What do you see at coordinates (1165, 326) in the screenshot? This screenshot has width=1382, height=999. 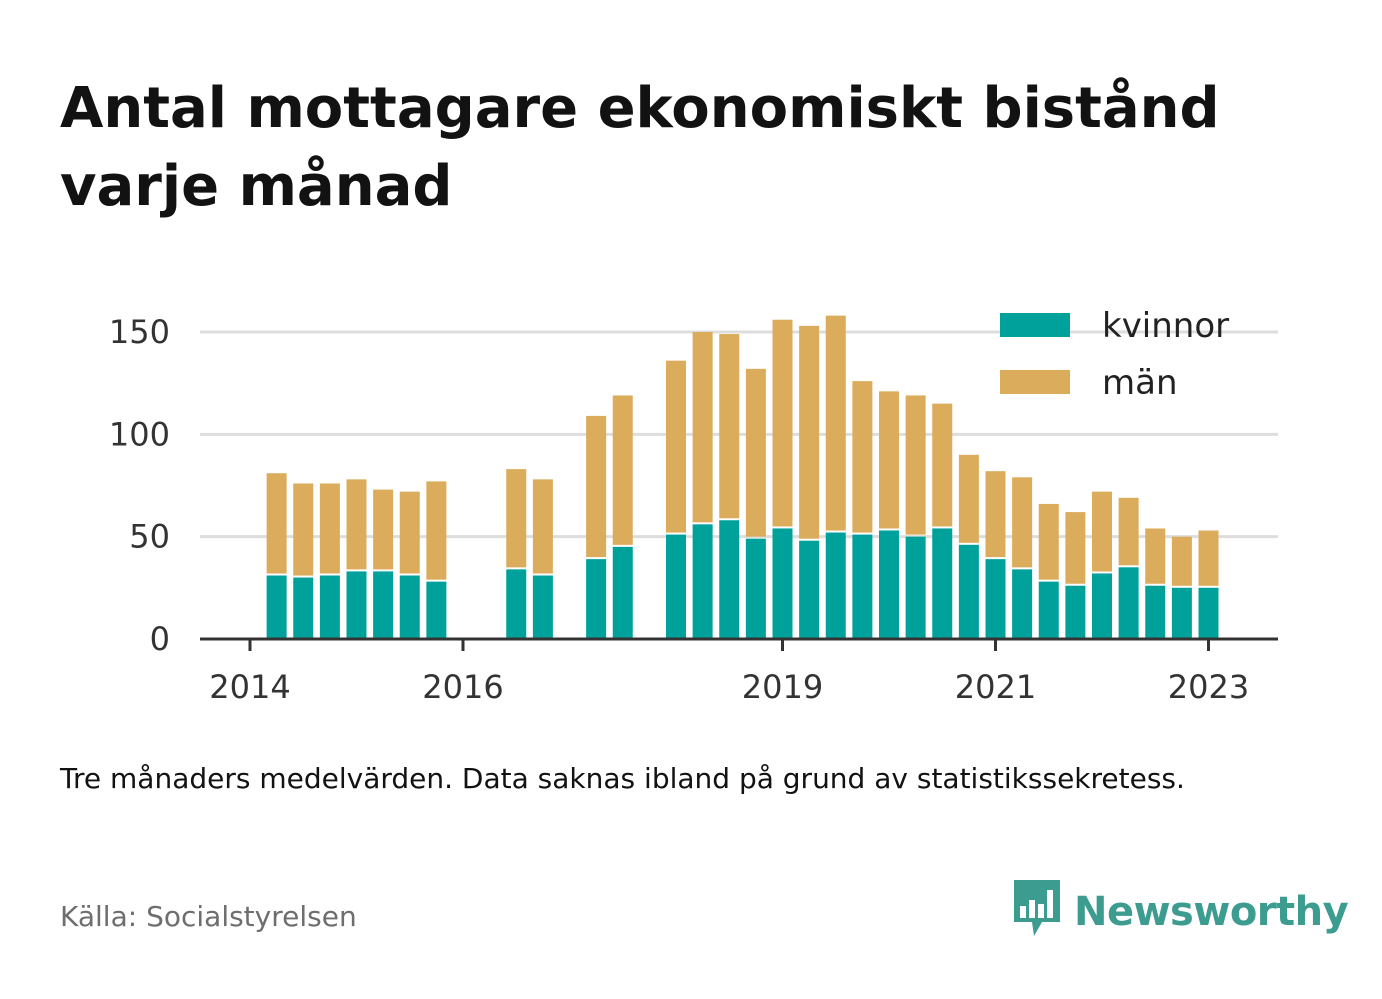 I see `legend-label-kvinnor: kvinnor` at bounding box center [1165, 326].